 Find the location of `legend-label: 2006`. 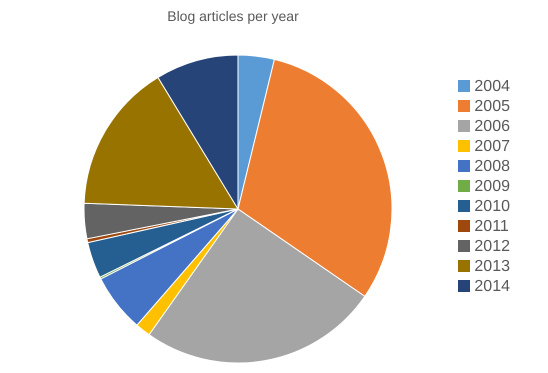

legend-label: 2006 is located at coordinates (492, 126).